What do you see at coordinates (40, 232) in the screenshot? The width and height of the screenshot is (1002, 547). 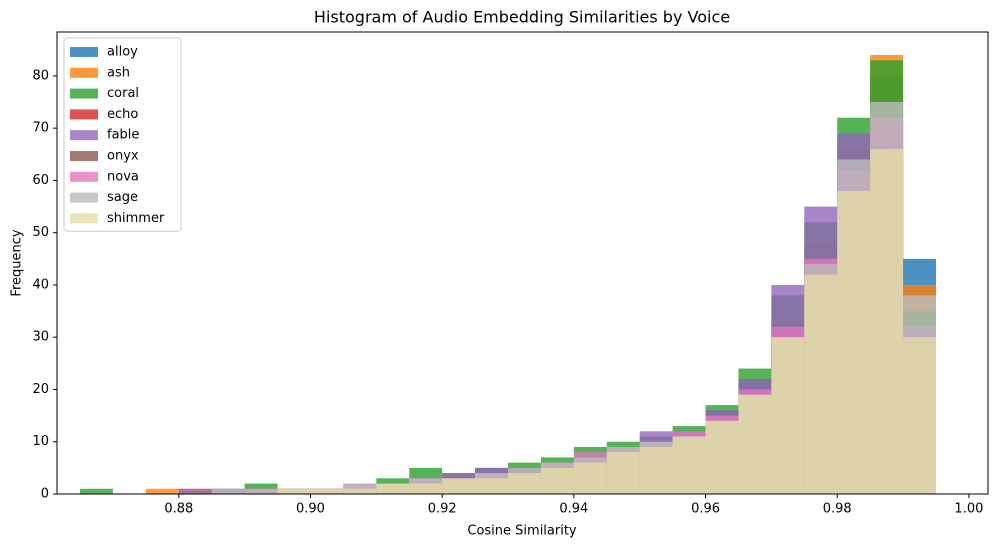 I see `y-tick-label: 50` at bounding box center [40, 232].